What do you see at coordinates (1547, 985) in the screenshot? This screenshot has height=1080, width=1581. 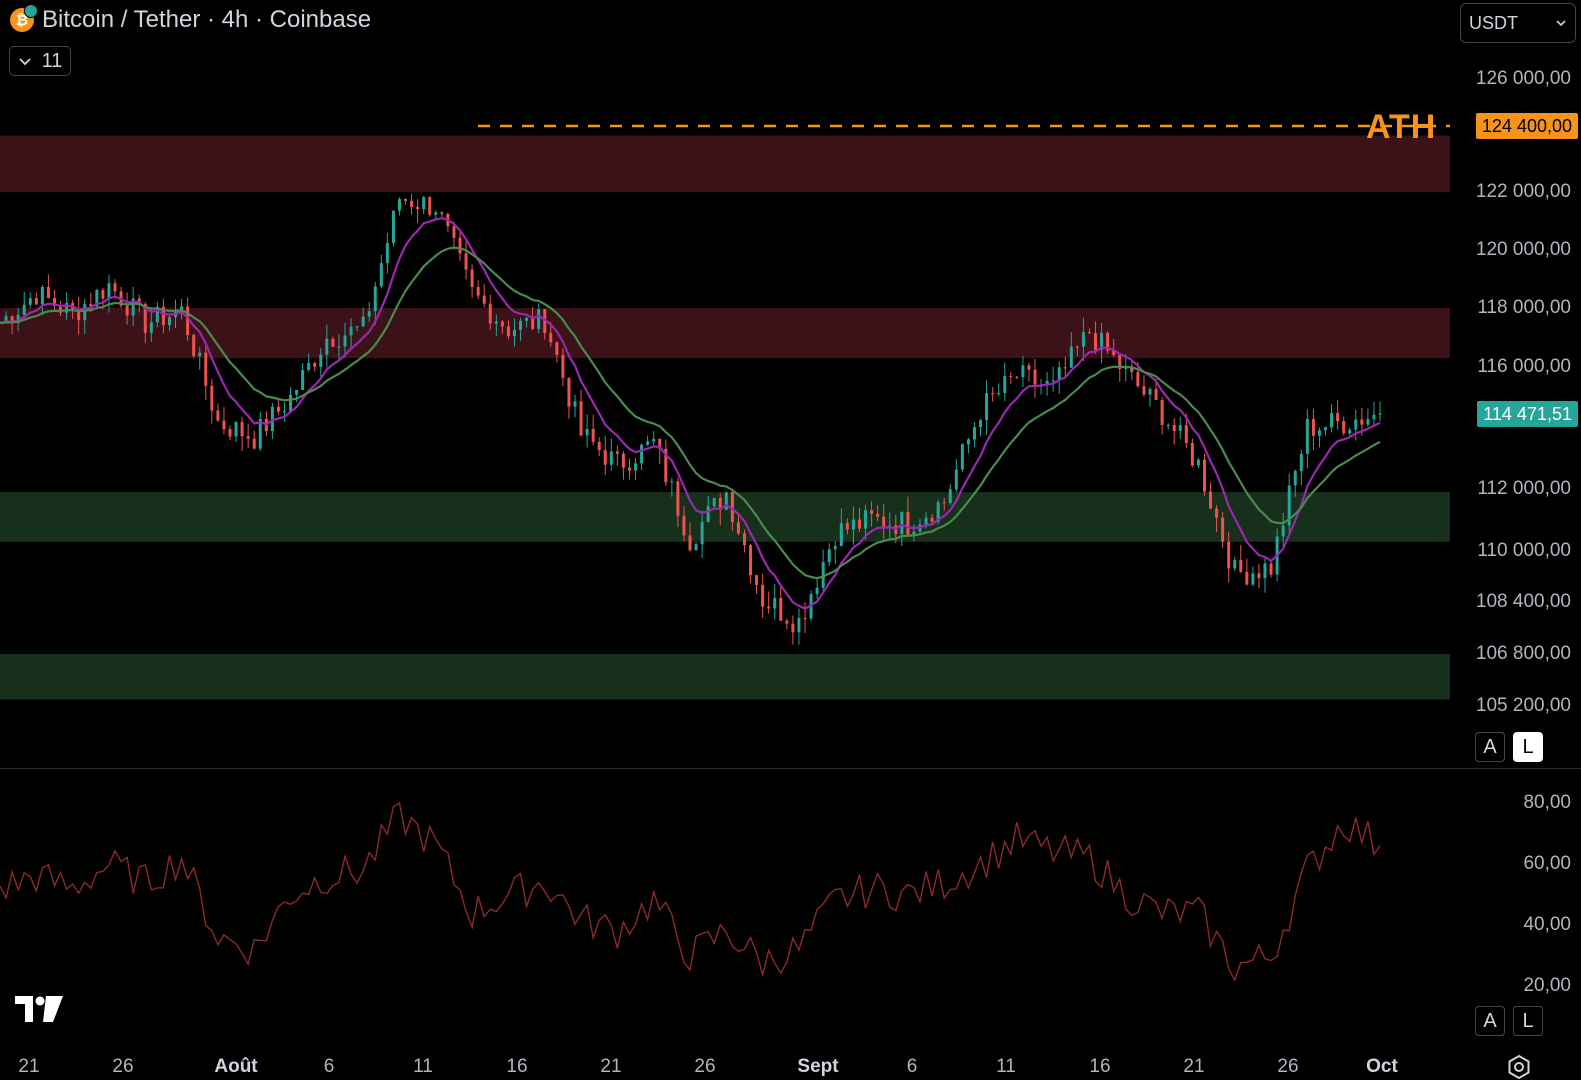 I see `rsi-axis-label: 20,00` at bounding box center [1547, 985].